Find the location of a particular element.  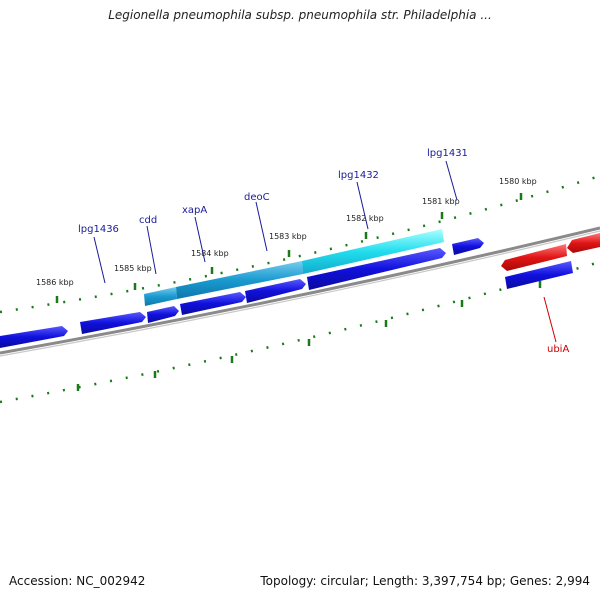

forward-genes-lower is located at coordinates (242, 293).